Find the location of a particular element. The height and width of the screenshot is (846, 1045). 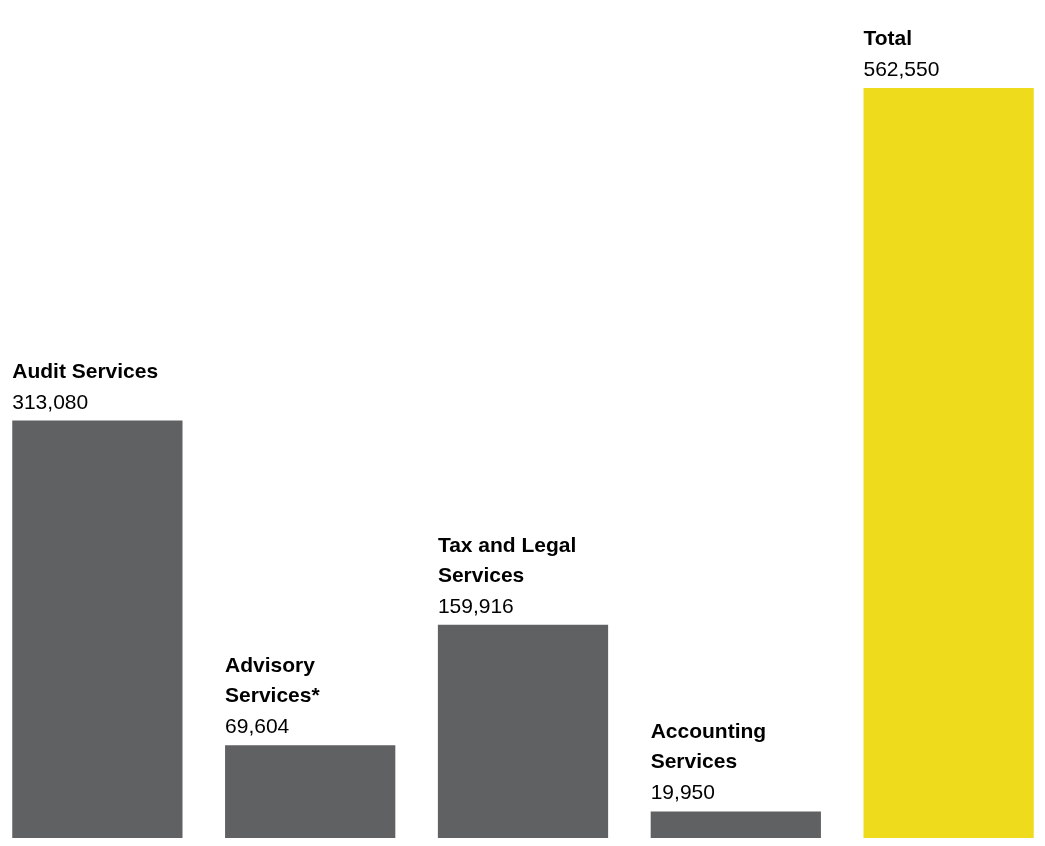

data-label: 19,950 is located at coordinates (682, 792).